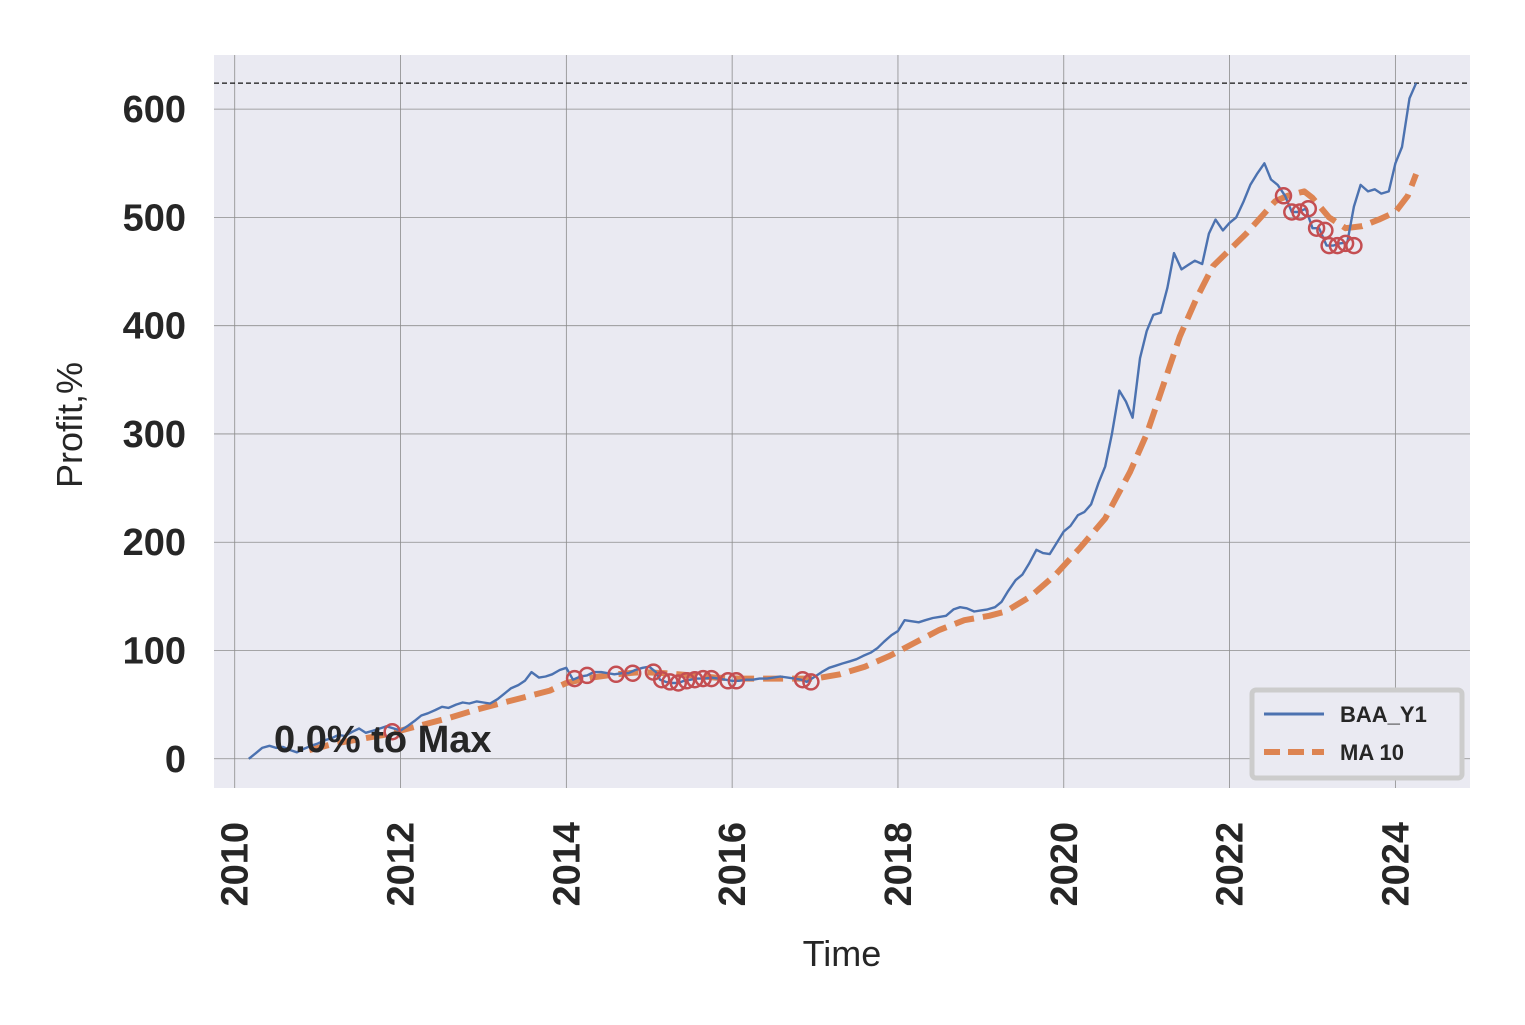 This screenshot has height=1025, width=1525. What do you see at coordinates (567, 864) in the screenshot?
I see `x-tick-label: 2014` at bounding box center [567, 864].